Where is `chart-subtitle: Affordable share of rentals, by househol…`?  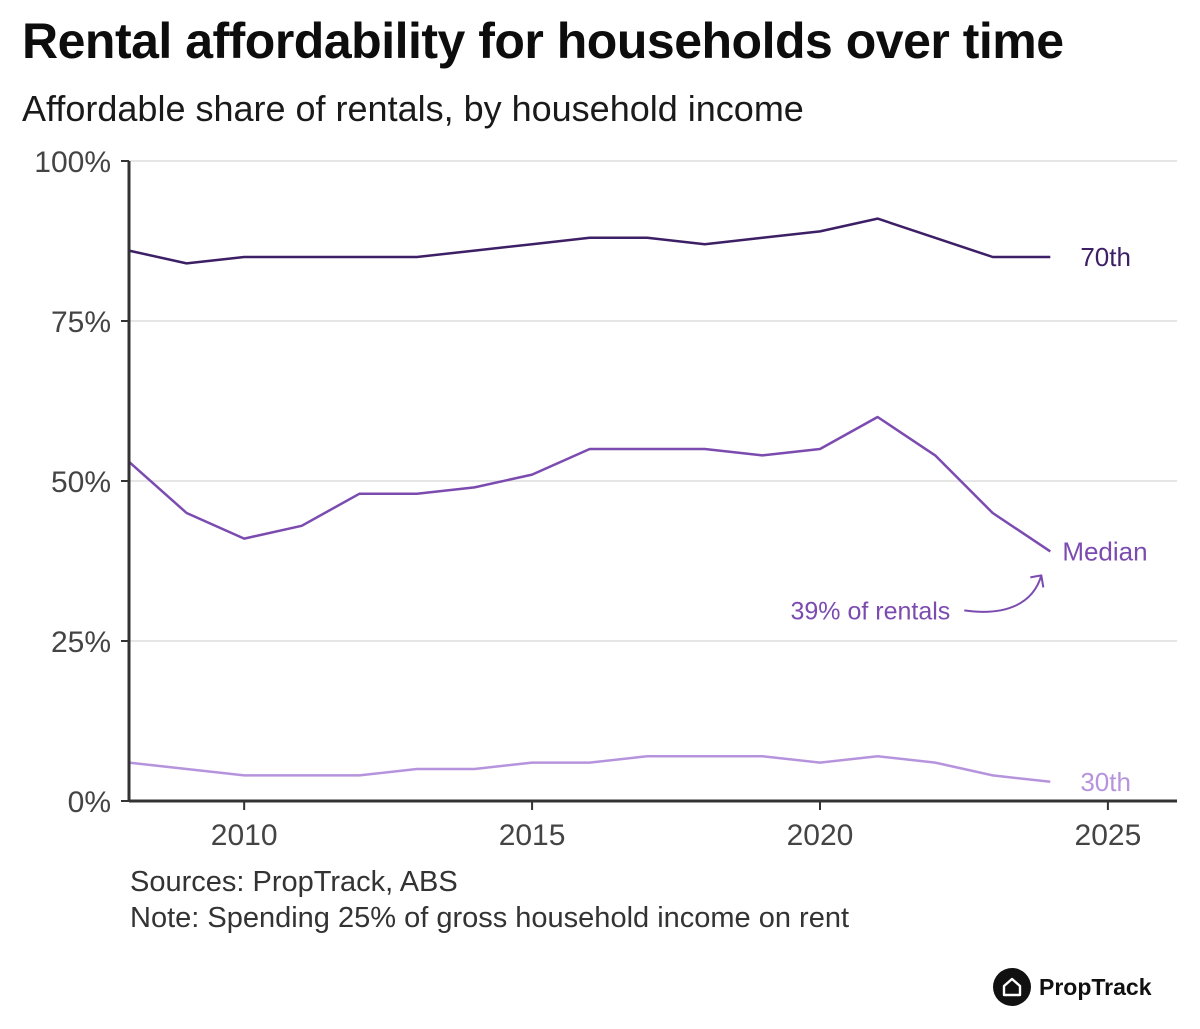 chart-subtitle: Affordable share of rentals, by househol… is located at coordinates (413, 108).